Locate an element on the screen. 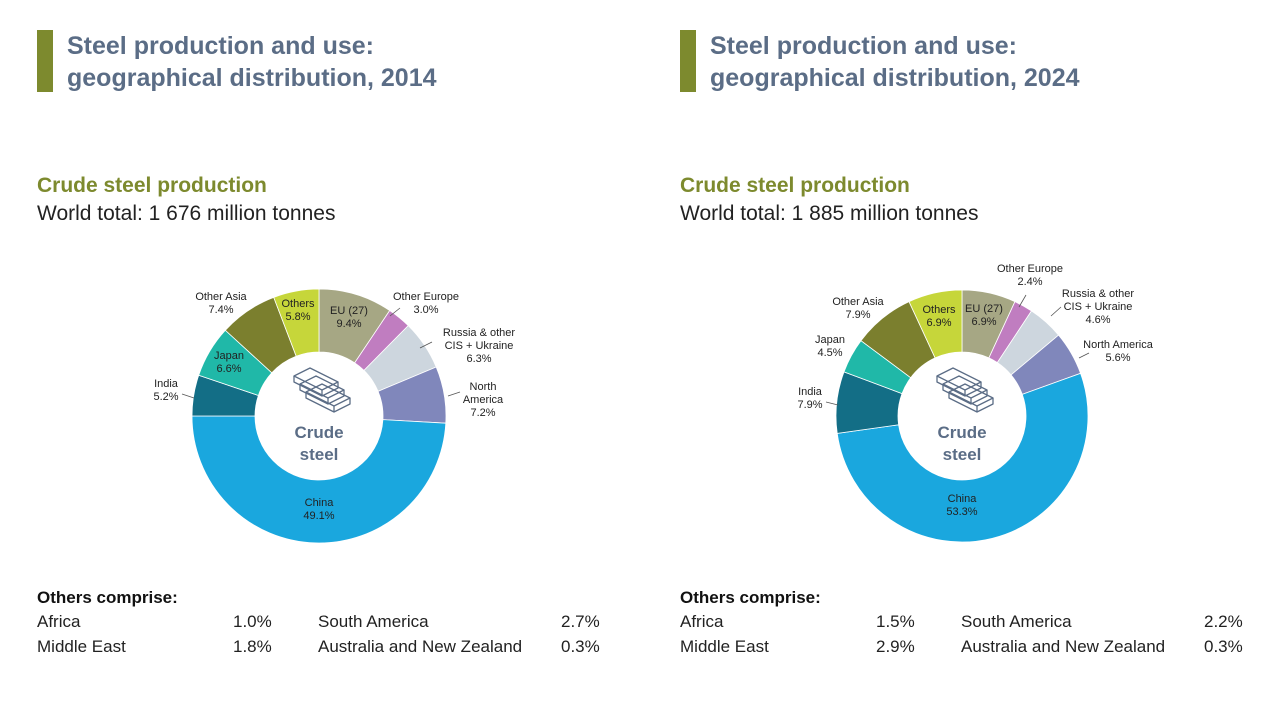 The image size is (1280, 720). world-total: World total: 1 885 million tonnes is located at coordinates (829, 213).